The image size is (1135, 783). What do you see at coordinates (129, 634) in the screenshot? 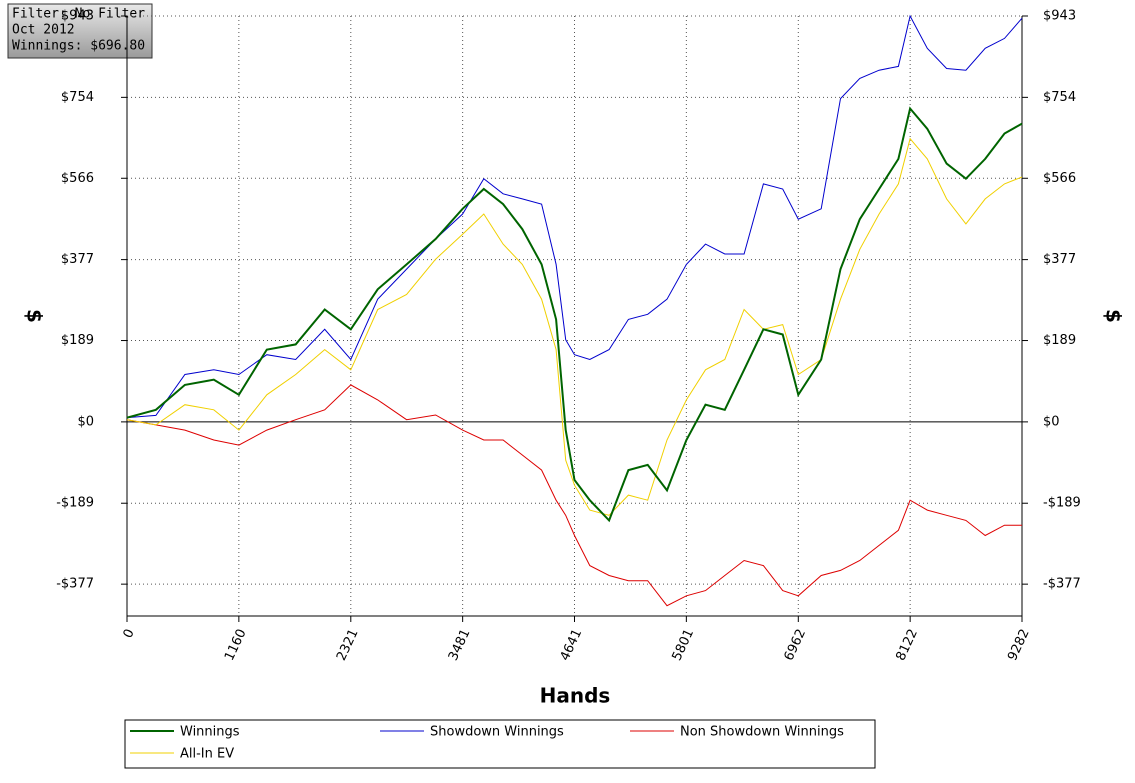
I see `x-tick-label: 0` at bounding box center [129, 634].